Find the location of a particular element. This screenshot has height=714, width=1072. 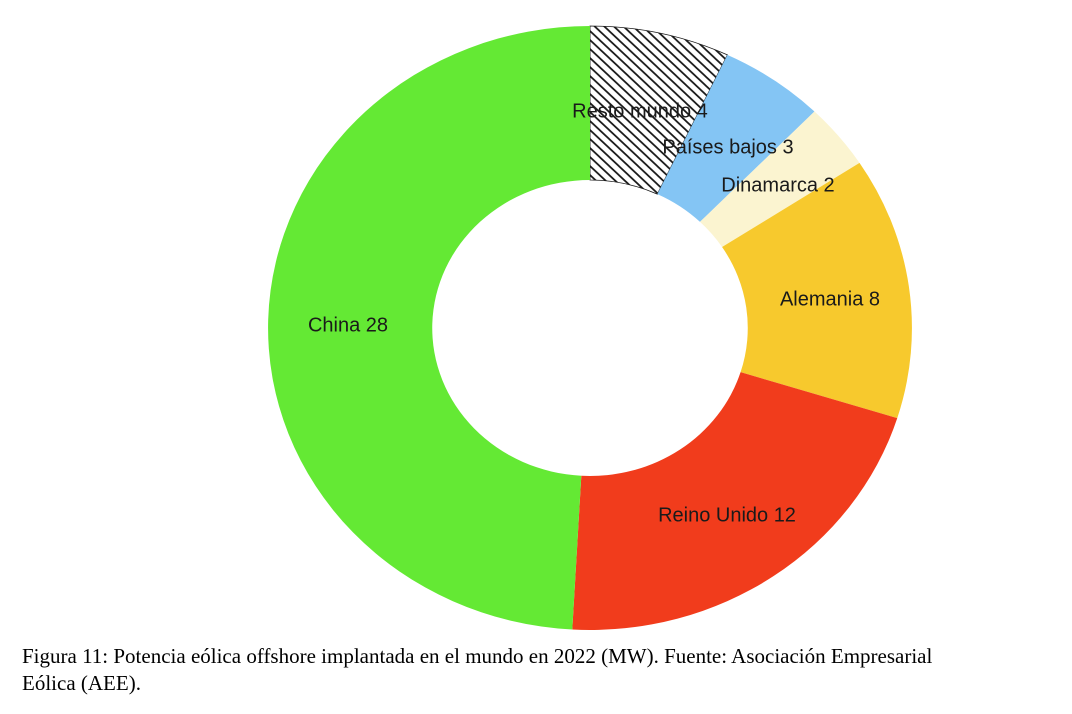

slice-label-china: China 28 is located at coordinates (348, 325).